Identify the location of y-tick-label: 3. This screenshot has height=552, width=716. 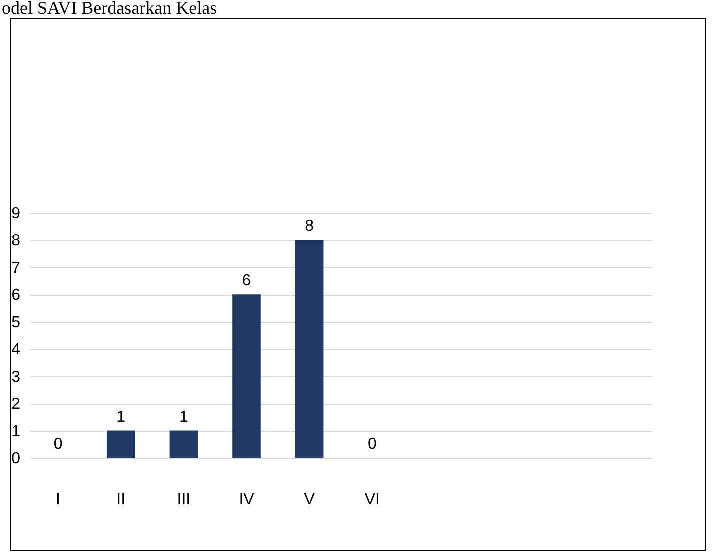
(16, 377).